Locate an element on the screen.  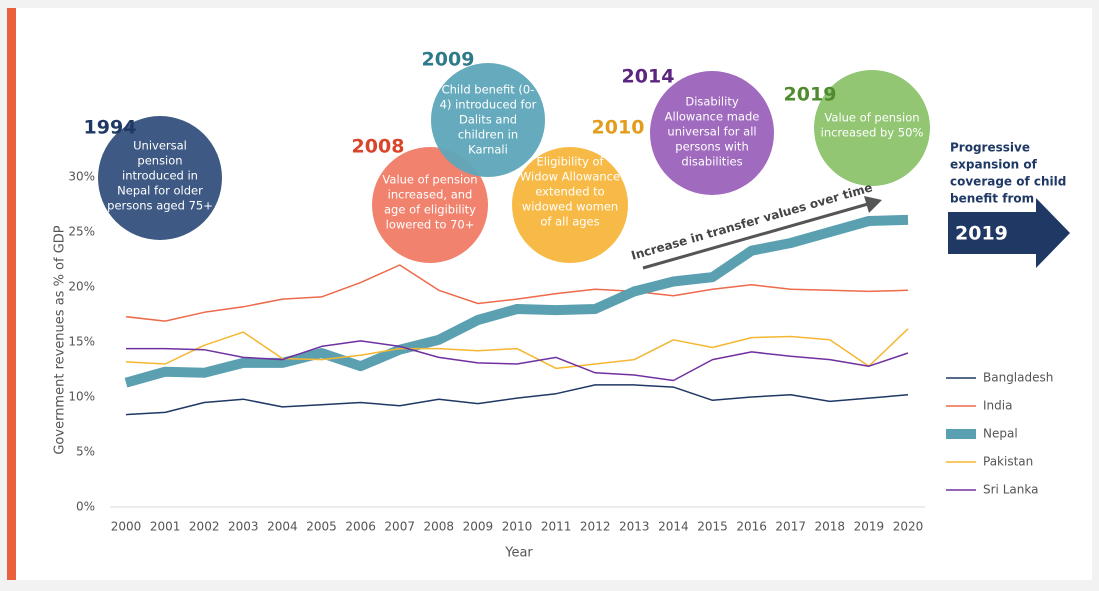
x-tick-label: 2008 is located at coordinates (439, 527).